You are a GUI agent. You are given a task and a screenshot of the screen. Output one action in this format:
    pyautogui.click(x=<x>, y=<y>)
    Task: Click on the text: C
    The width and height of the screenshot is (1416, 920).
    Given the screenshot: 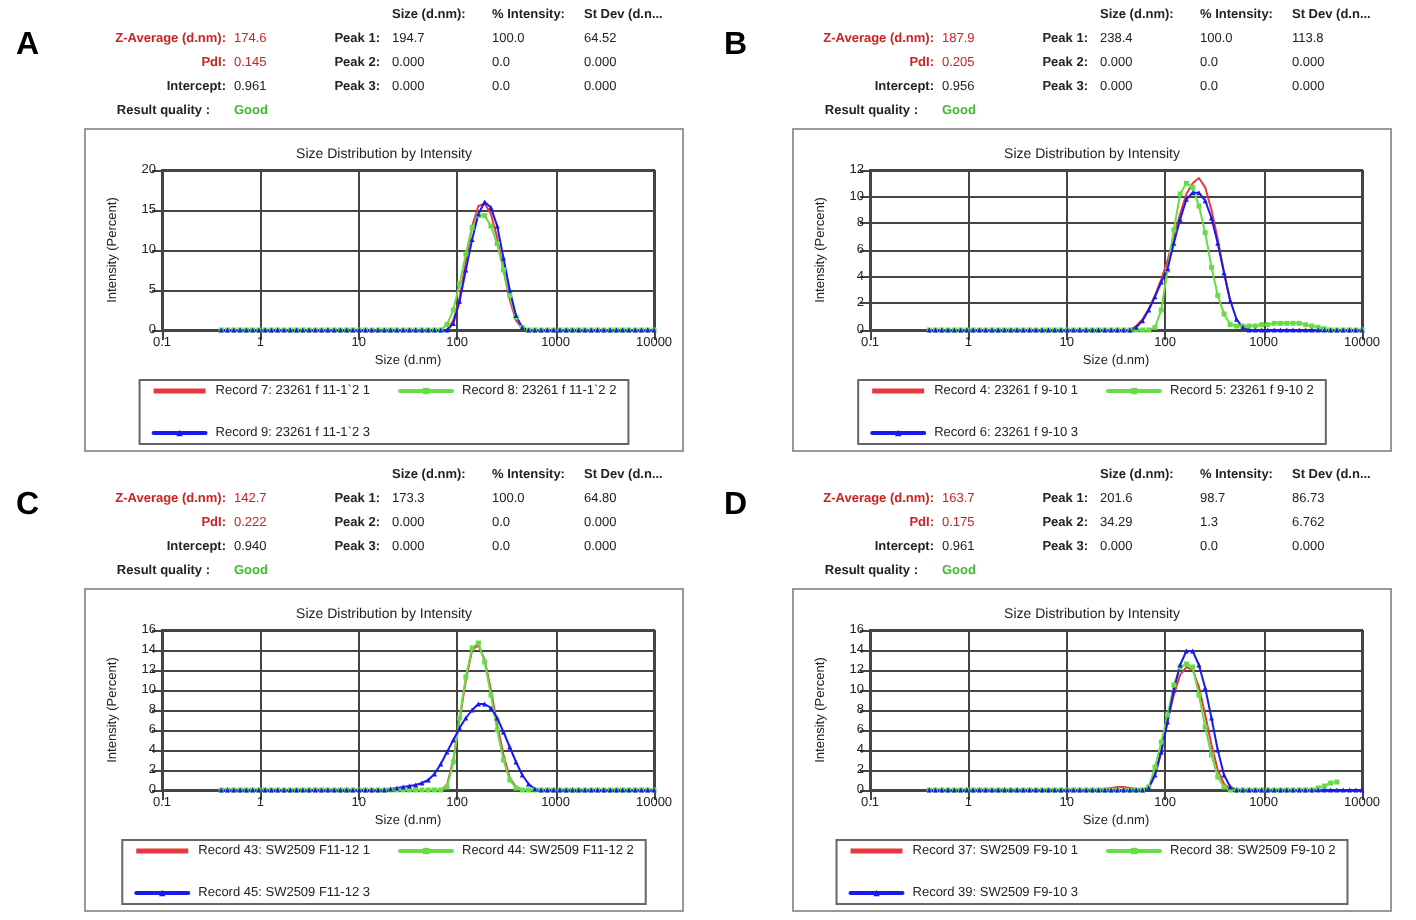 What is the action you would take?
    pyautogui.click(x=28, y=506)
    